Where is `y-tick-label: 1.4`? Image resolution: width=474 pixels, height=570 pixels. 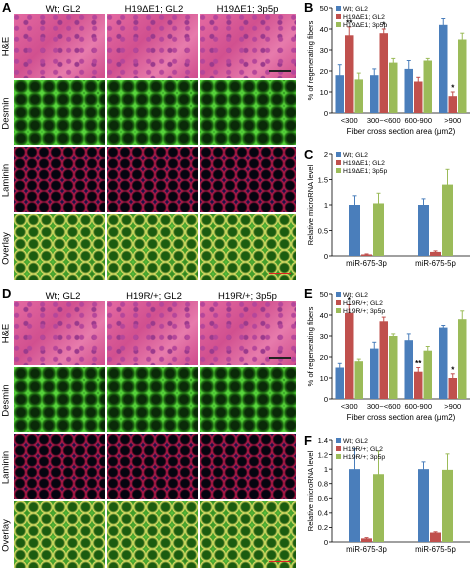 y-tick-label: 1.4 is located at coordinates (323, 440).